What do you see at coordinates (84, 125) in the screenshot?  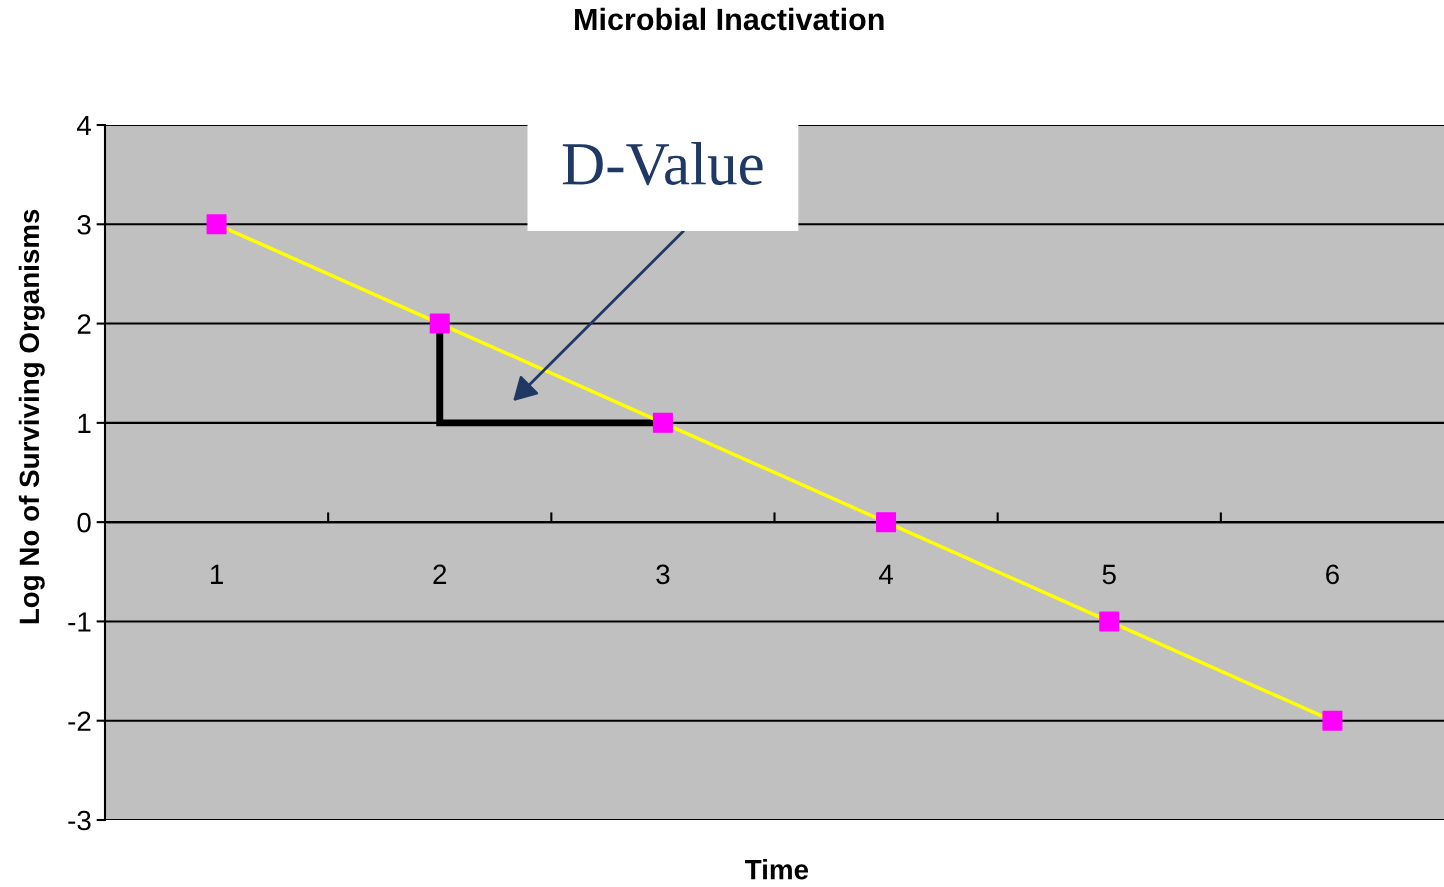 I see `y-tick-label: 4` at bounding box center [84, 125].